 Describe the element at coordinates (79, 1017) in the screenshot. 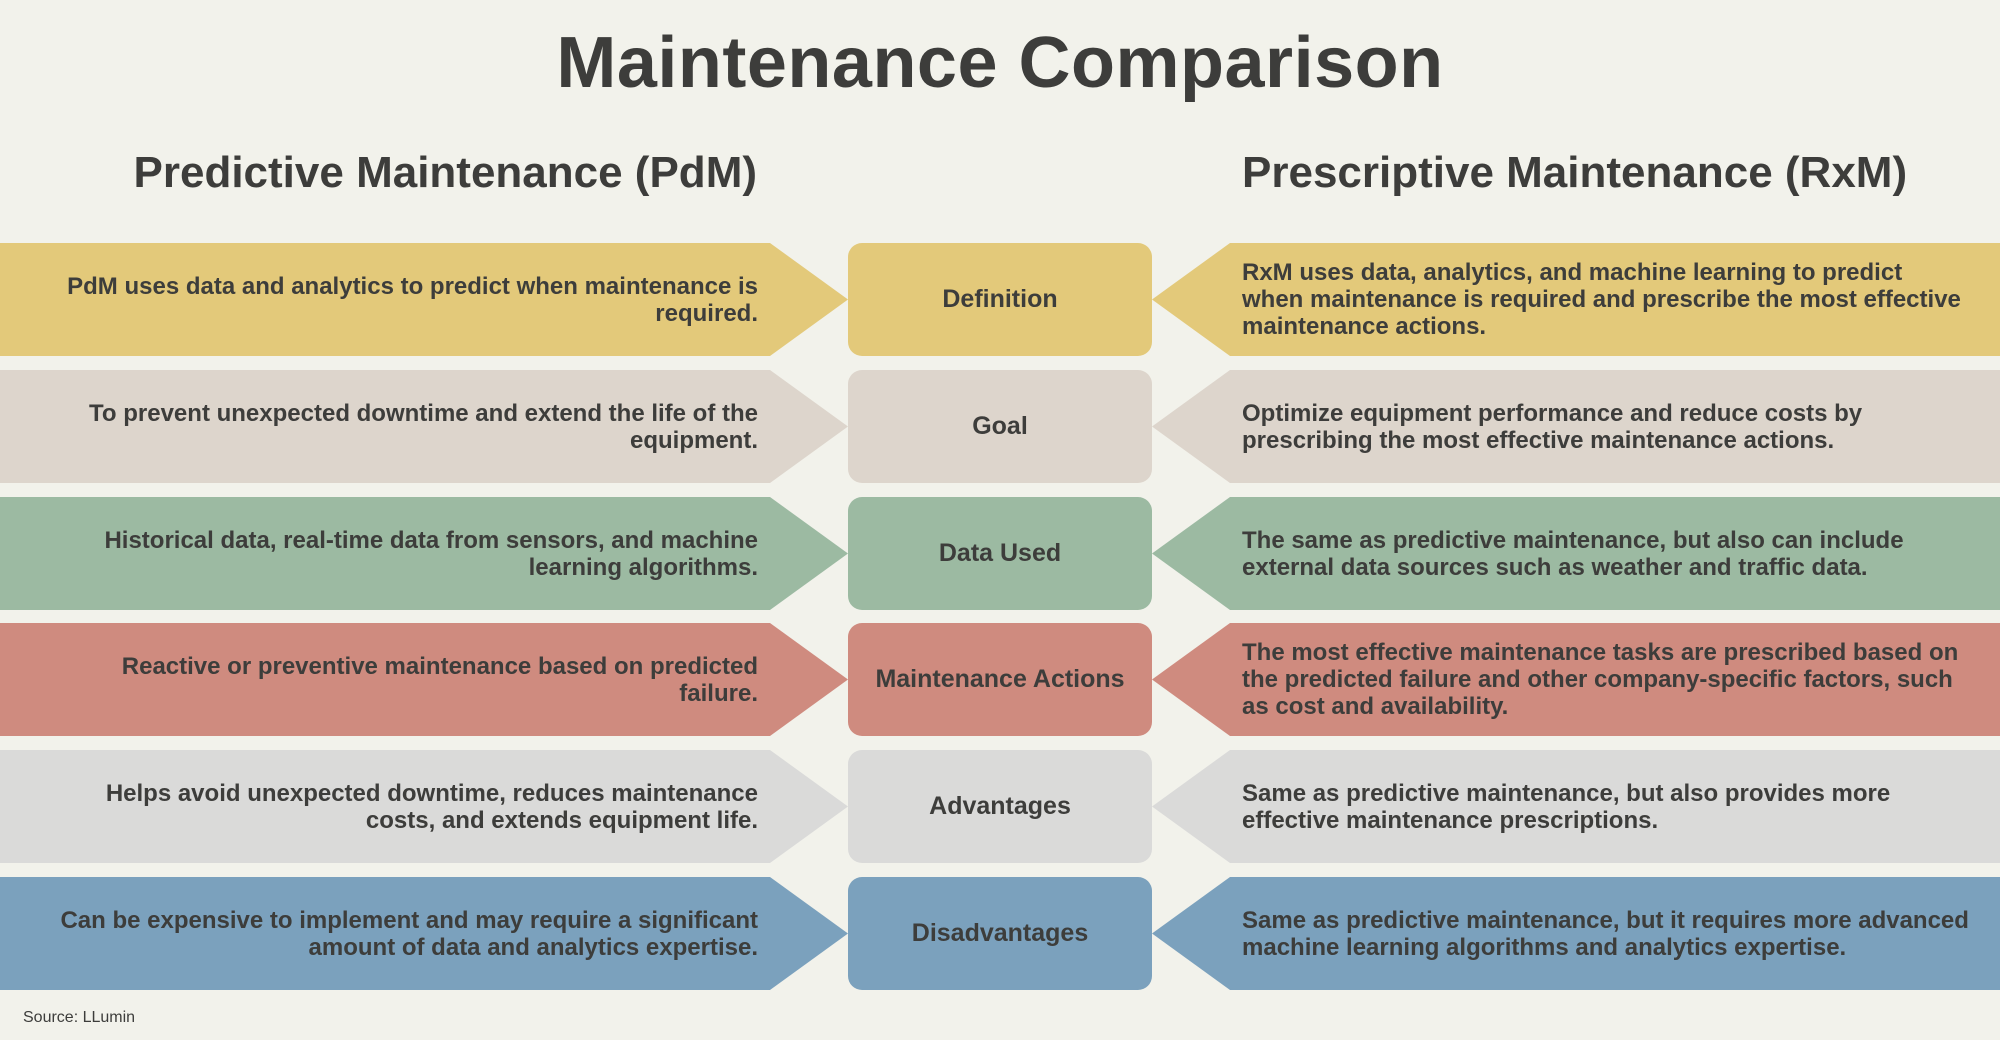

I see `source-note: Source: LLumin` at that location.